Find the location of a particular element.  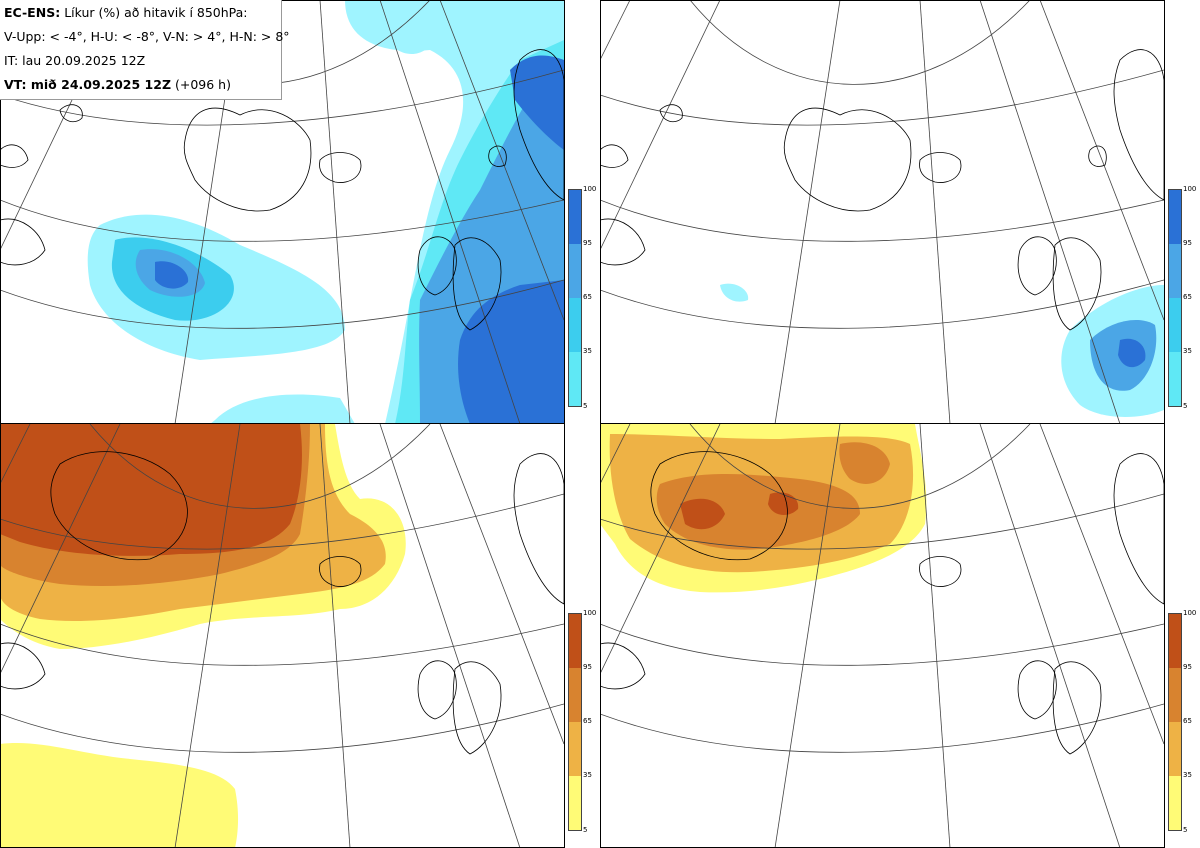

initial-time: IT: lau 20.09.2025 12Z is located at coordinates (75, 60).